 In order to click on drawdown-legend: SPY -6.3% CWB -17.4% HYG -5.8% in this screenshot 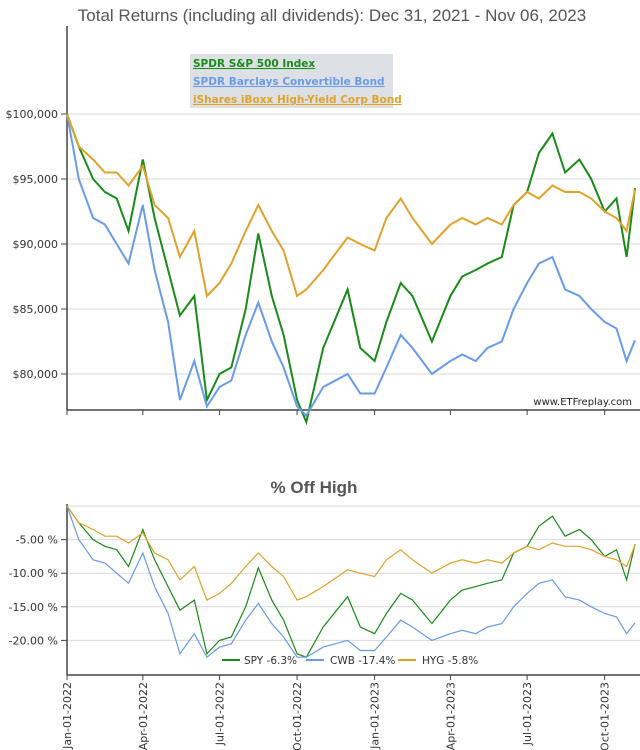, I will do `click(350, 661)`.